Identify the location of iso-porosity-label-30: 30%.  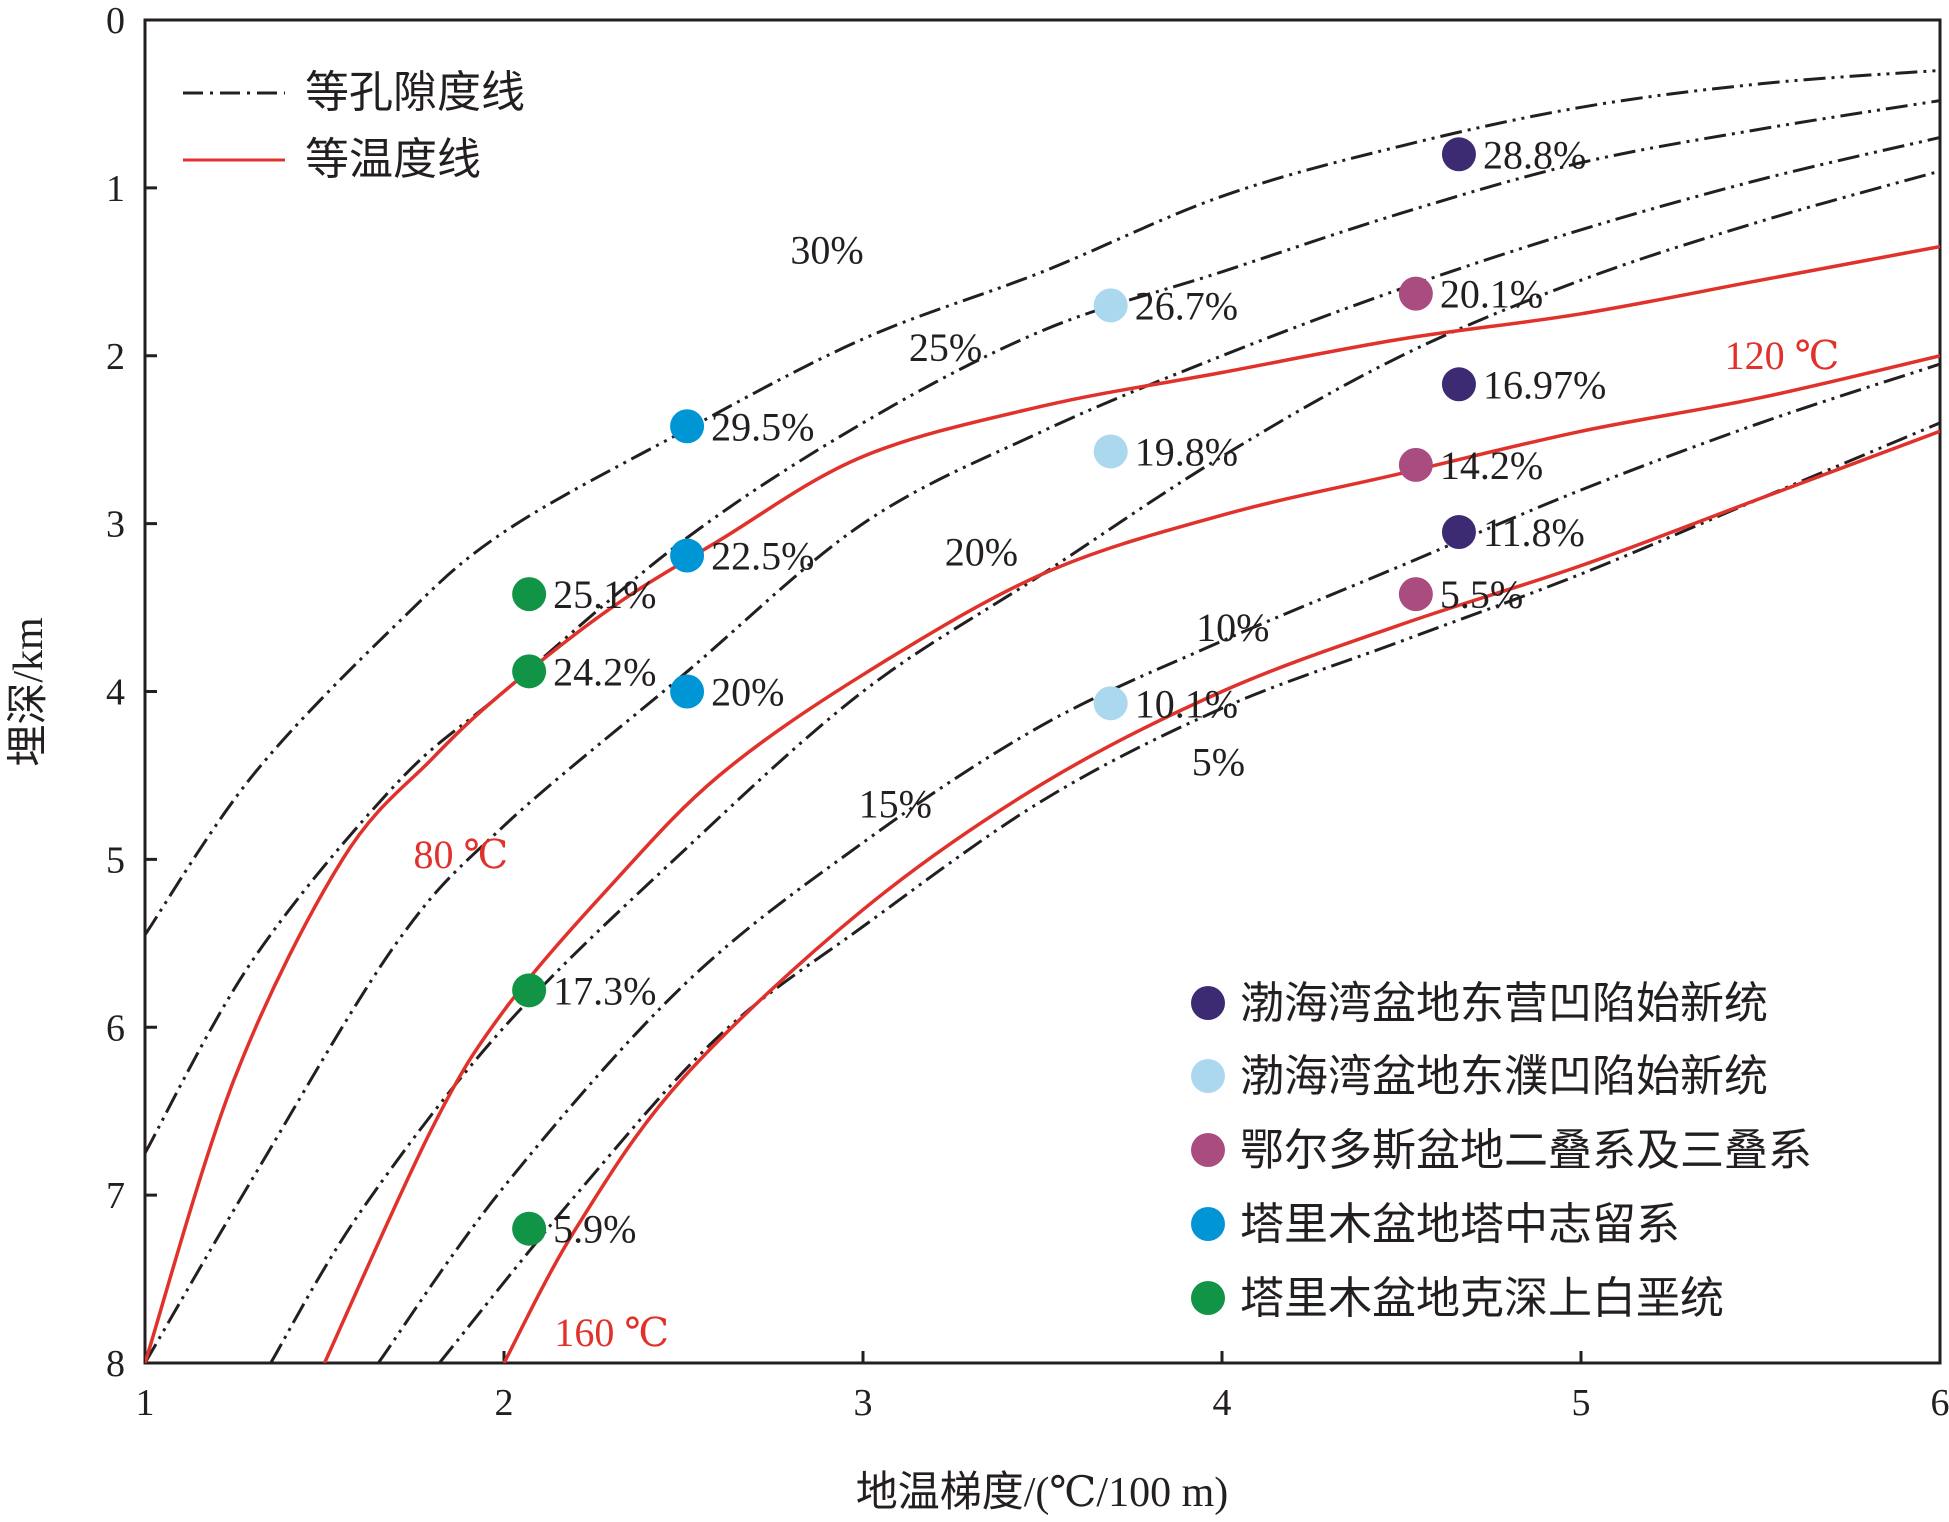
(826, 249).